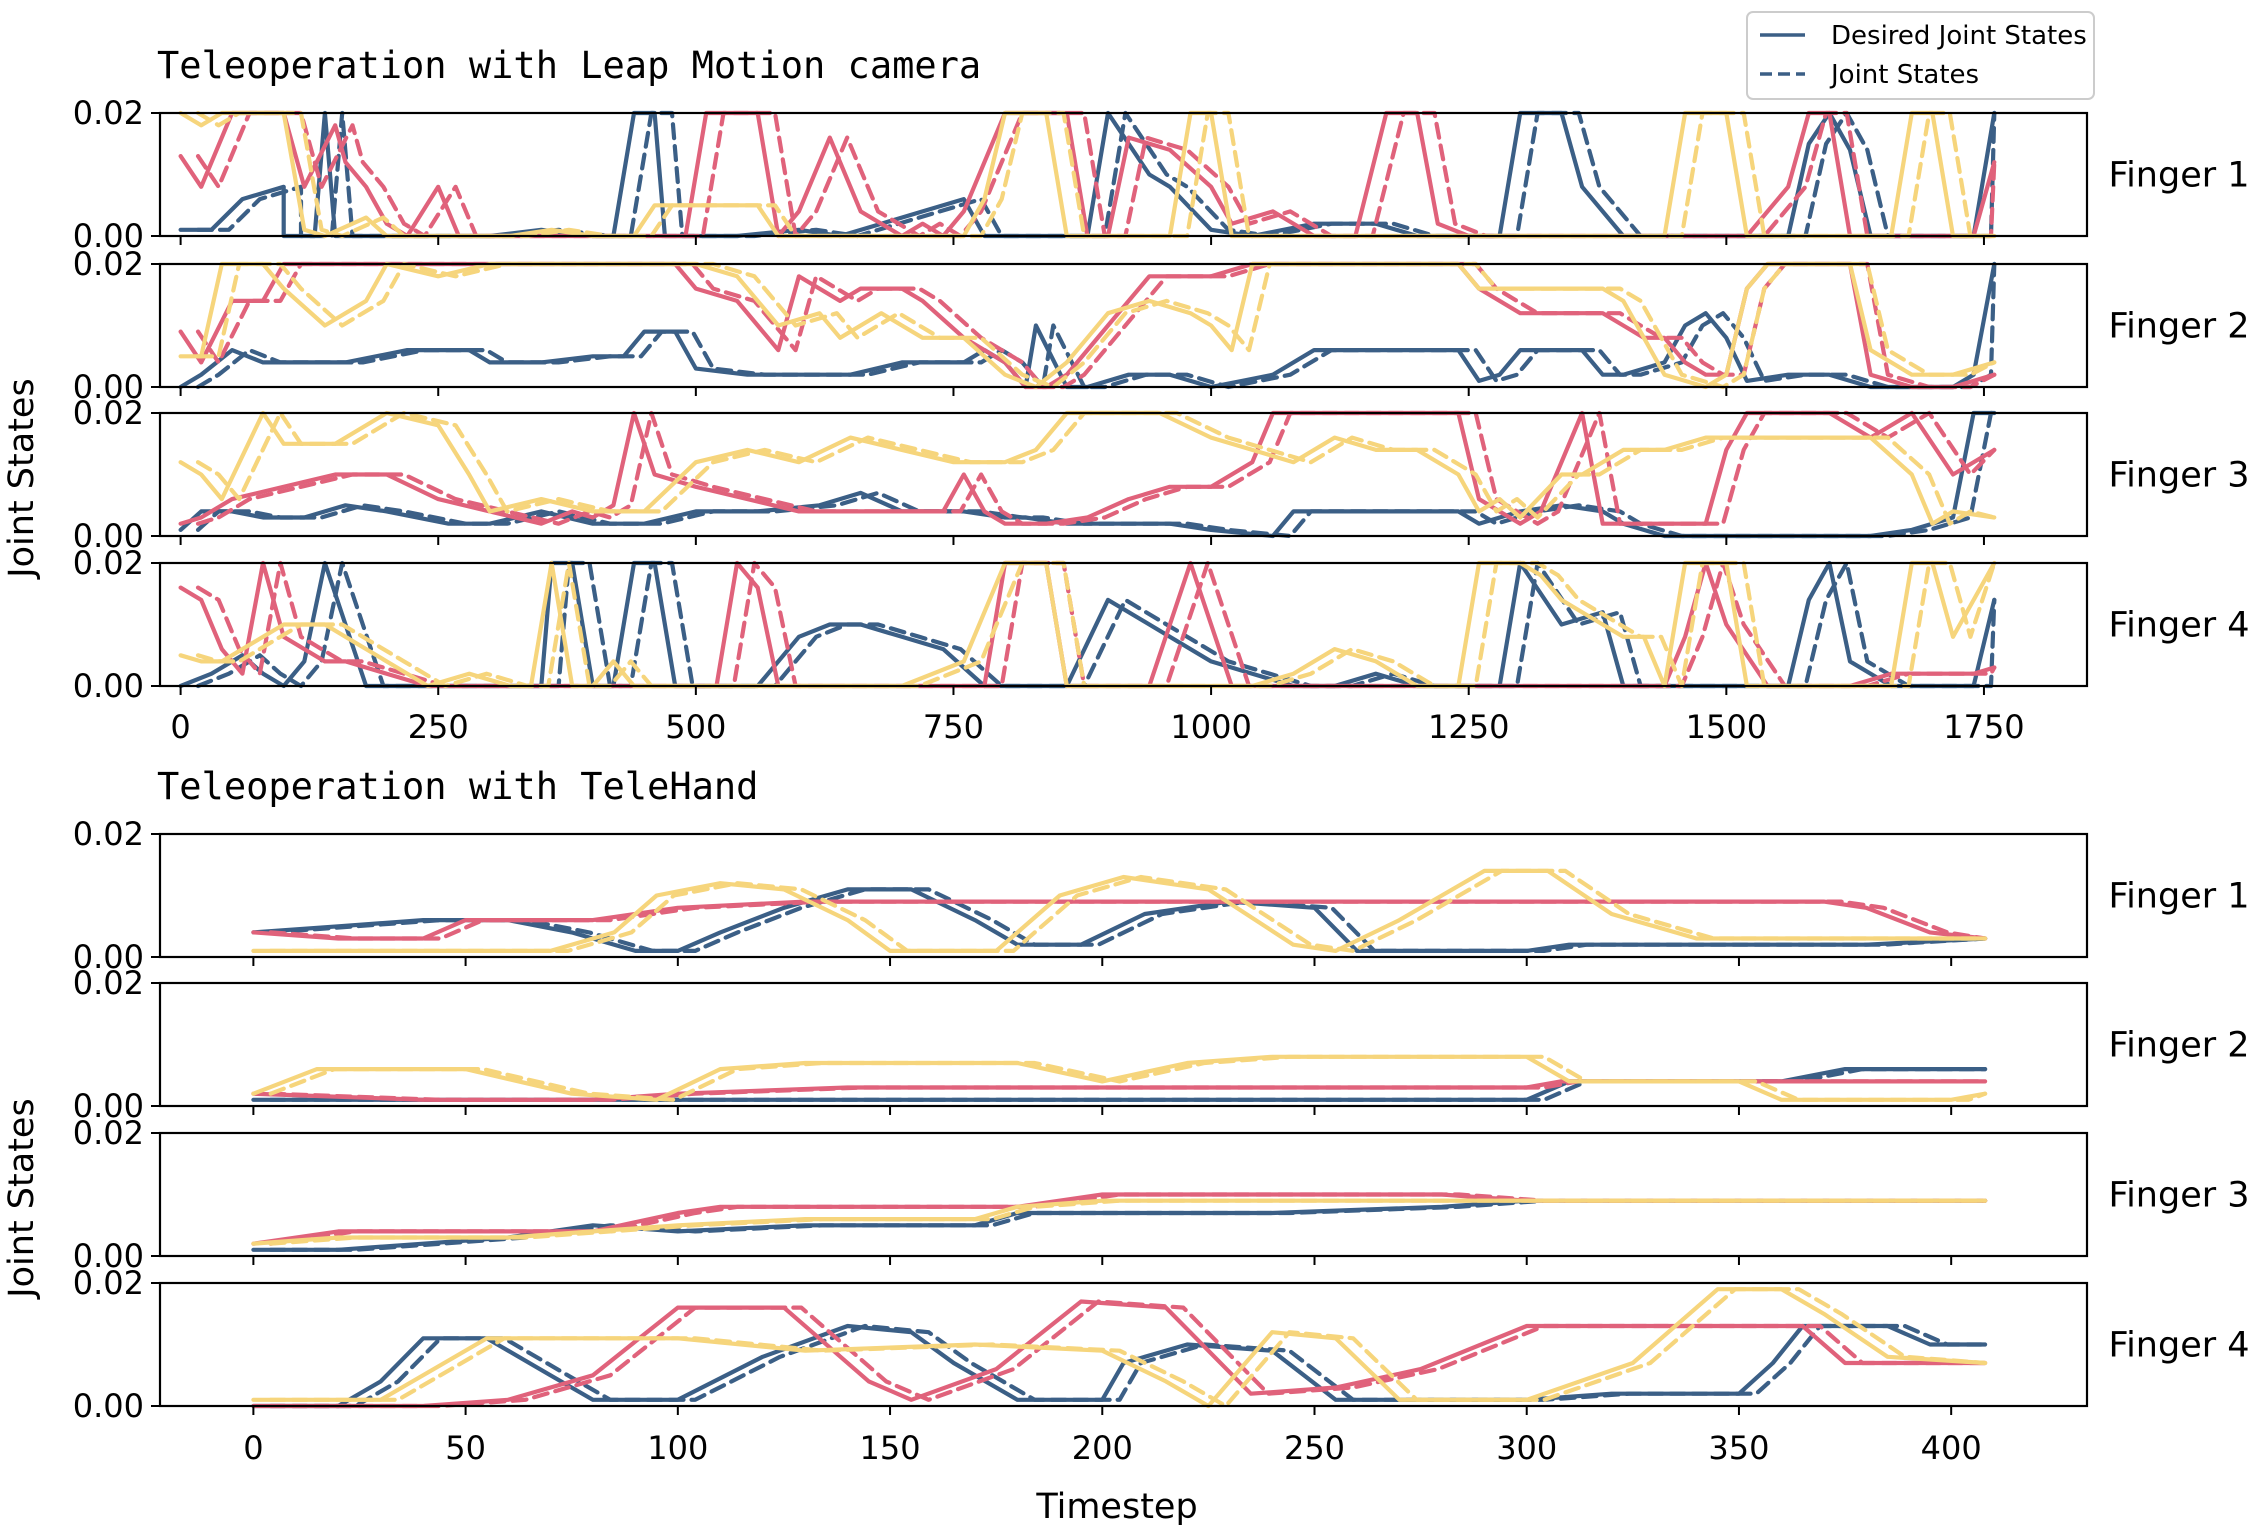 This screenshot has width=2262, height=1530. I want to click on x-tick-label: 1250, so click(1468, 727).